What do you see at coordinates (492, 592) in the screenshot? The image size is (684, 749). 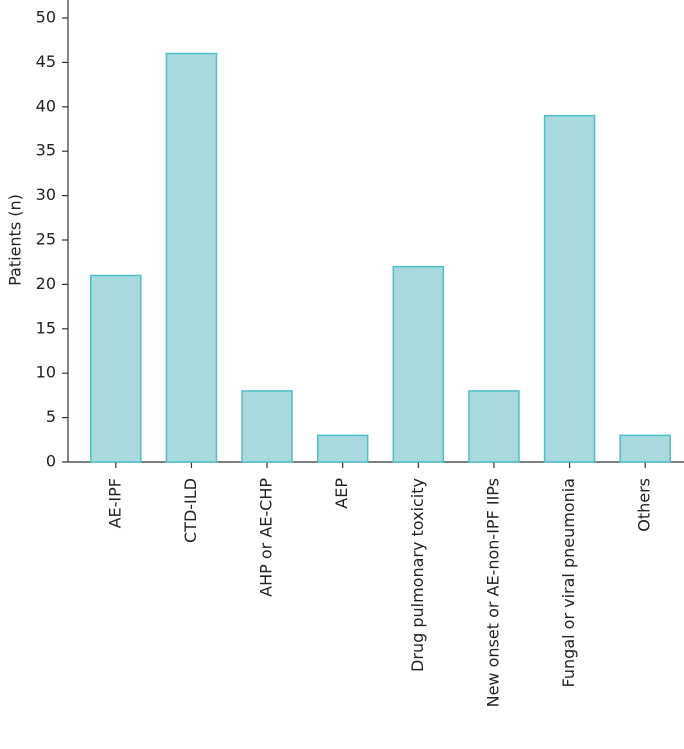 I see `x-tick-label: New onset or AE-non-IPF IIPs` at bounding box center [492, 592].